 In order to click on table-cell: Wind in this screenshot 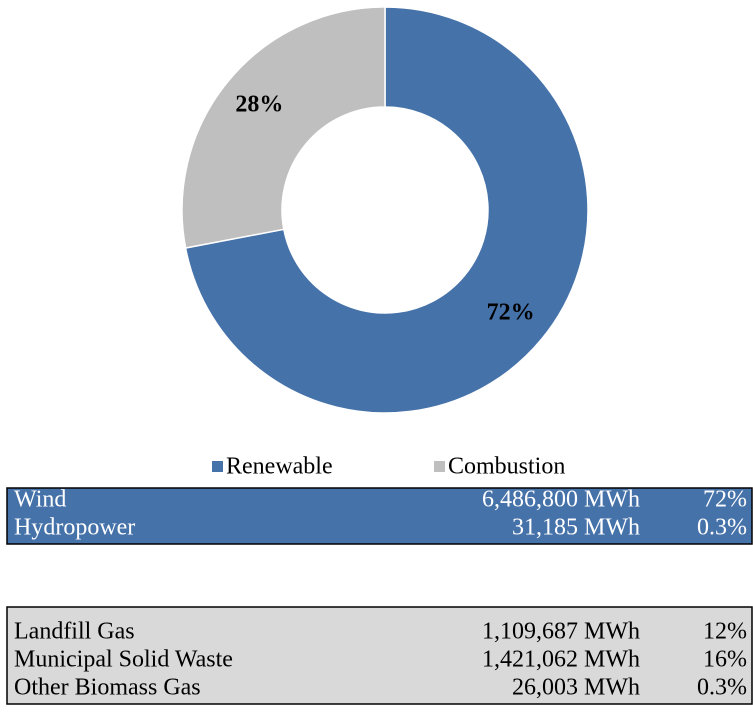, I will do `click(40, 500)`.